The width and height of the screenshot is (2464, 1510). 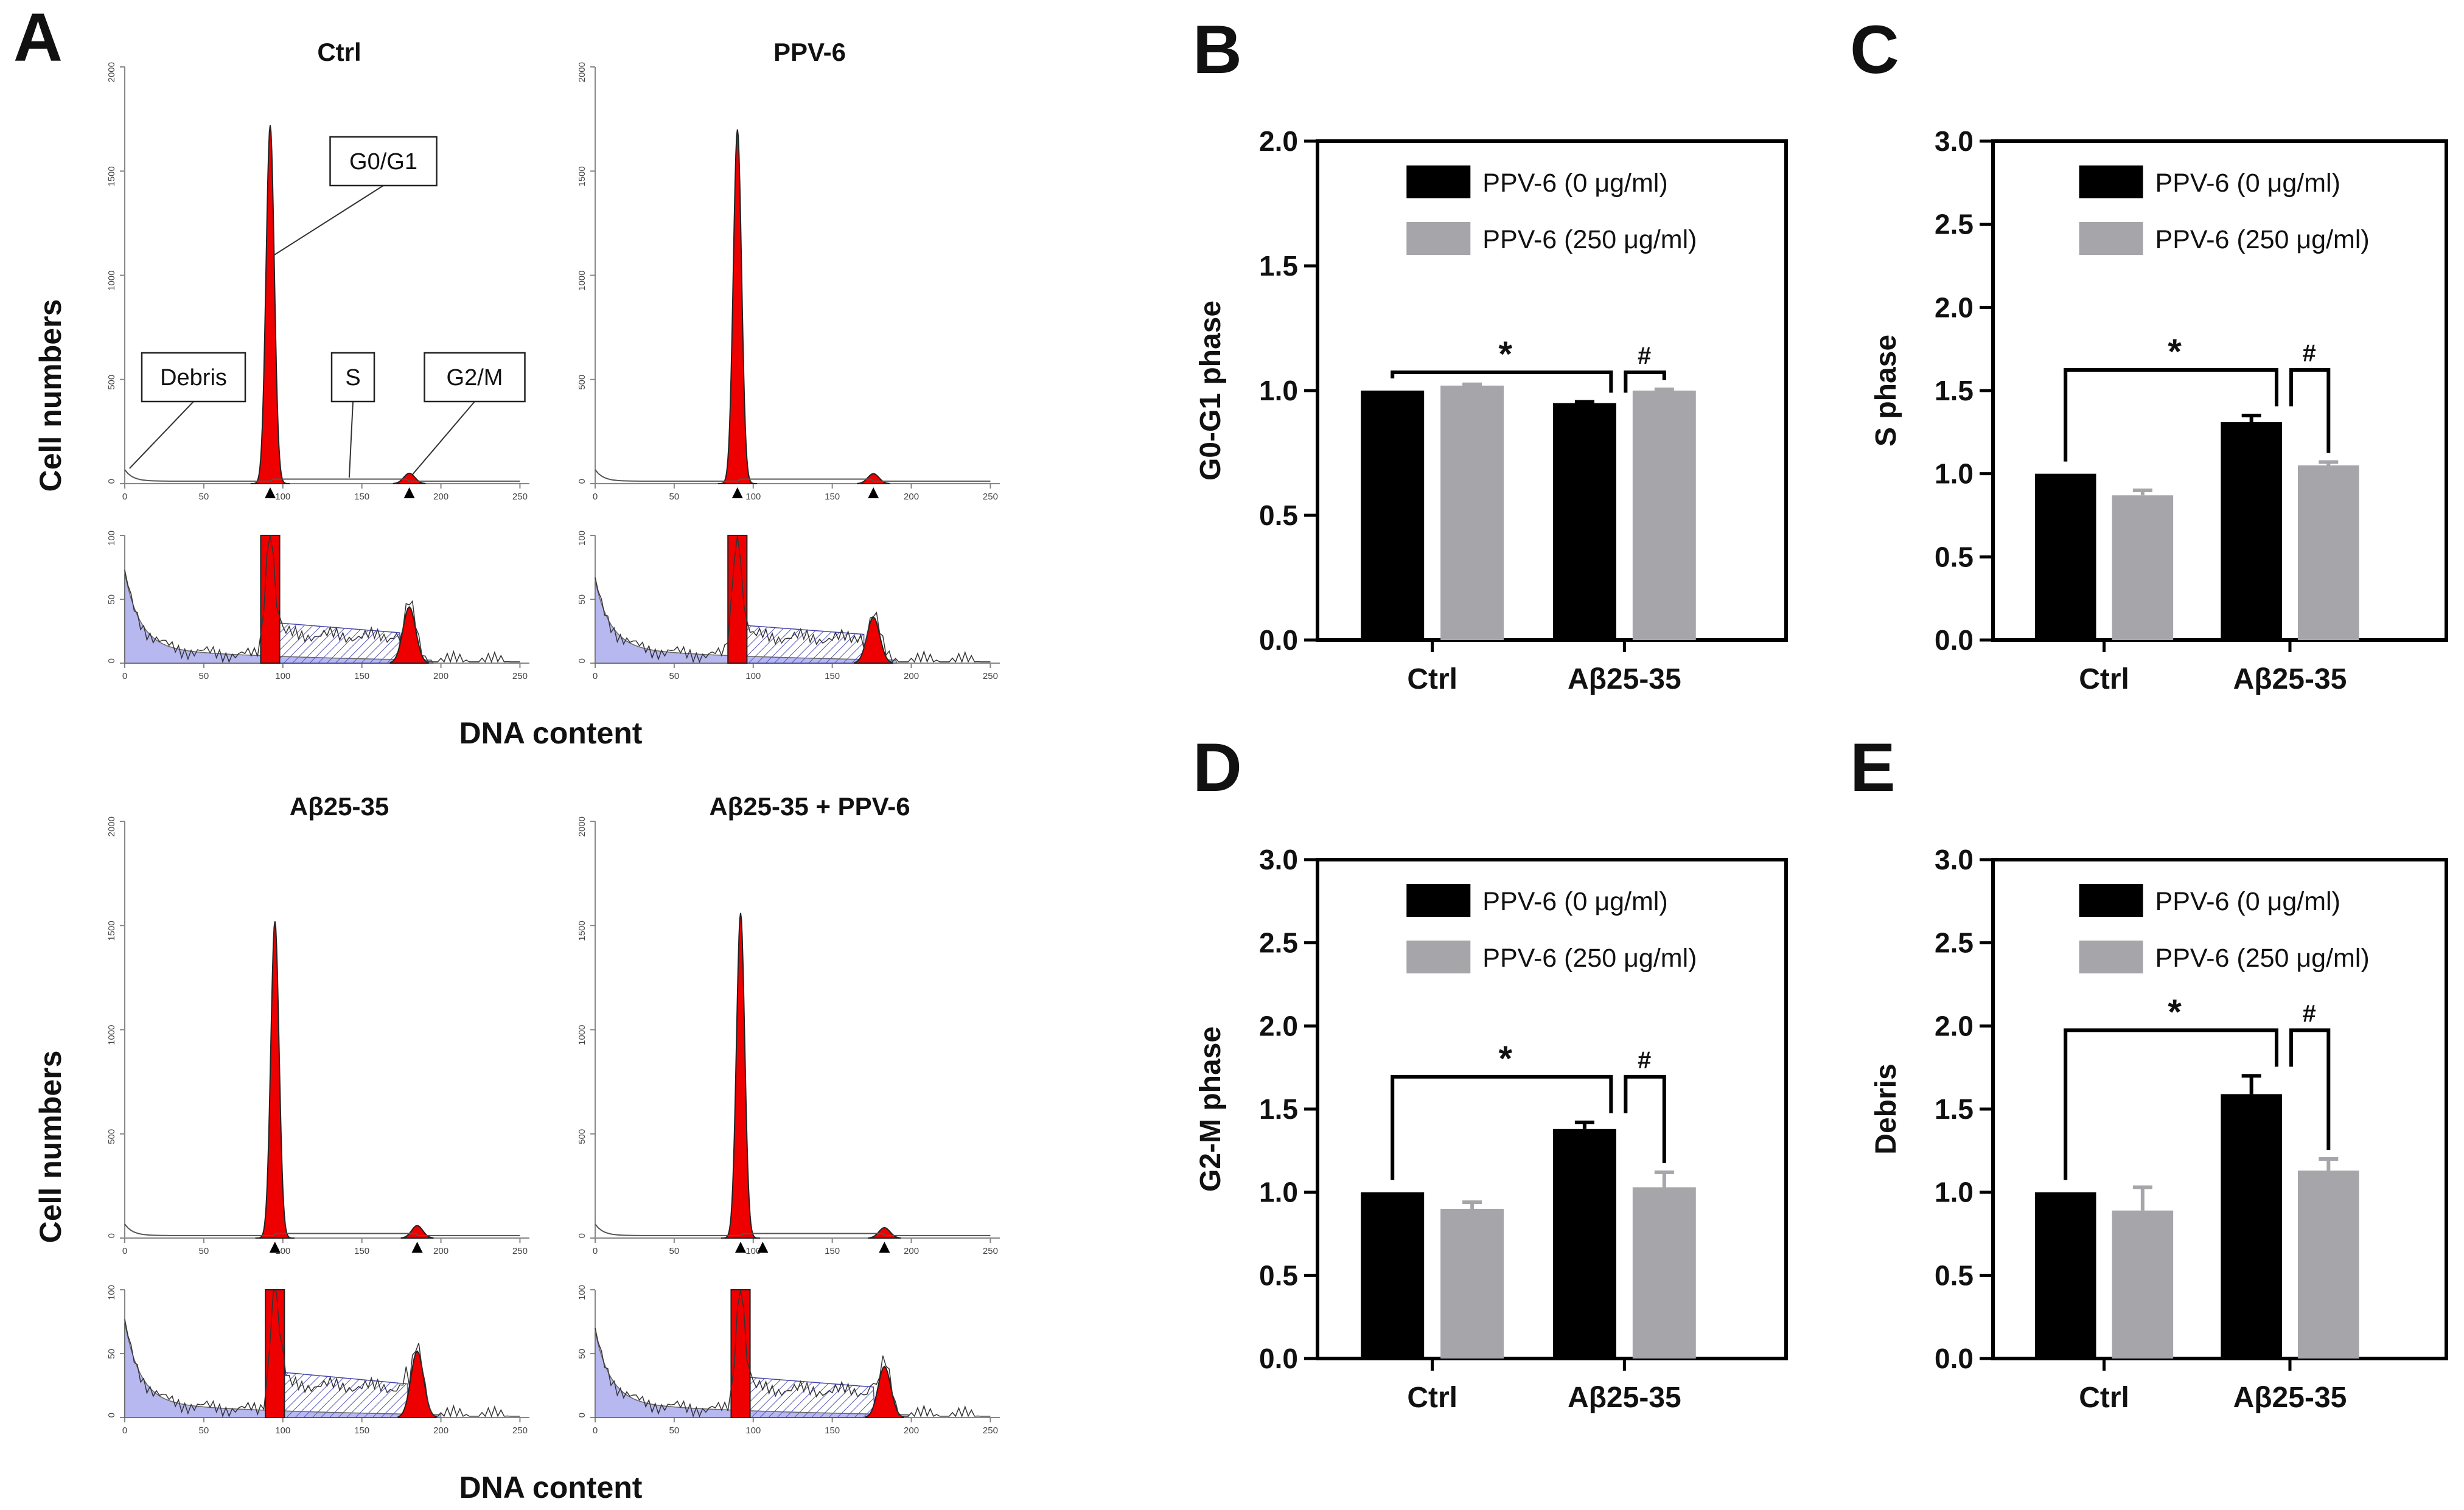 I want to click on x-tick-label-main: 50, so click(x=674, y=497).